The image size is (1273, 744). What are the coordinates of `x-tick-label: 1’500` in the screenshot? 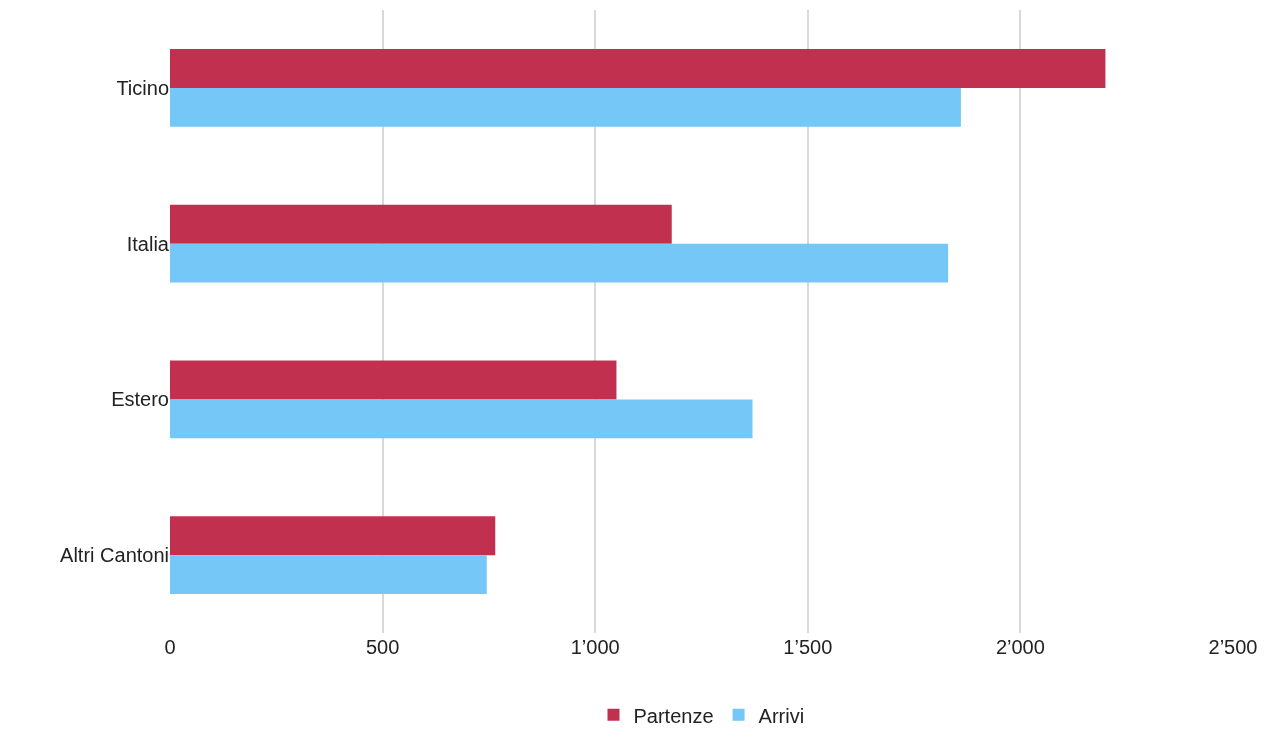 It's located at (808, 647).